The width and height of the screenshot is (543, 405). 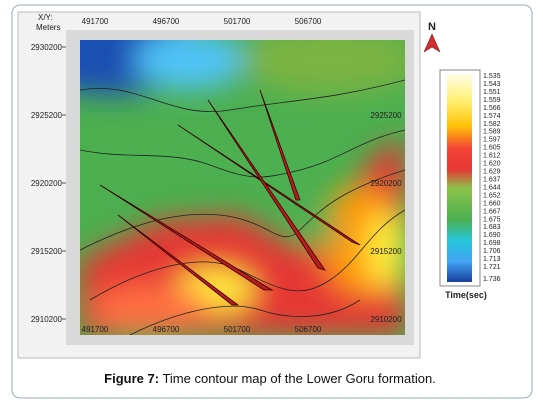 I want to click on y-tick-label: 2920200, so click(x=47, y=183).